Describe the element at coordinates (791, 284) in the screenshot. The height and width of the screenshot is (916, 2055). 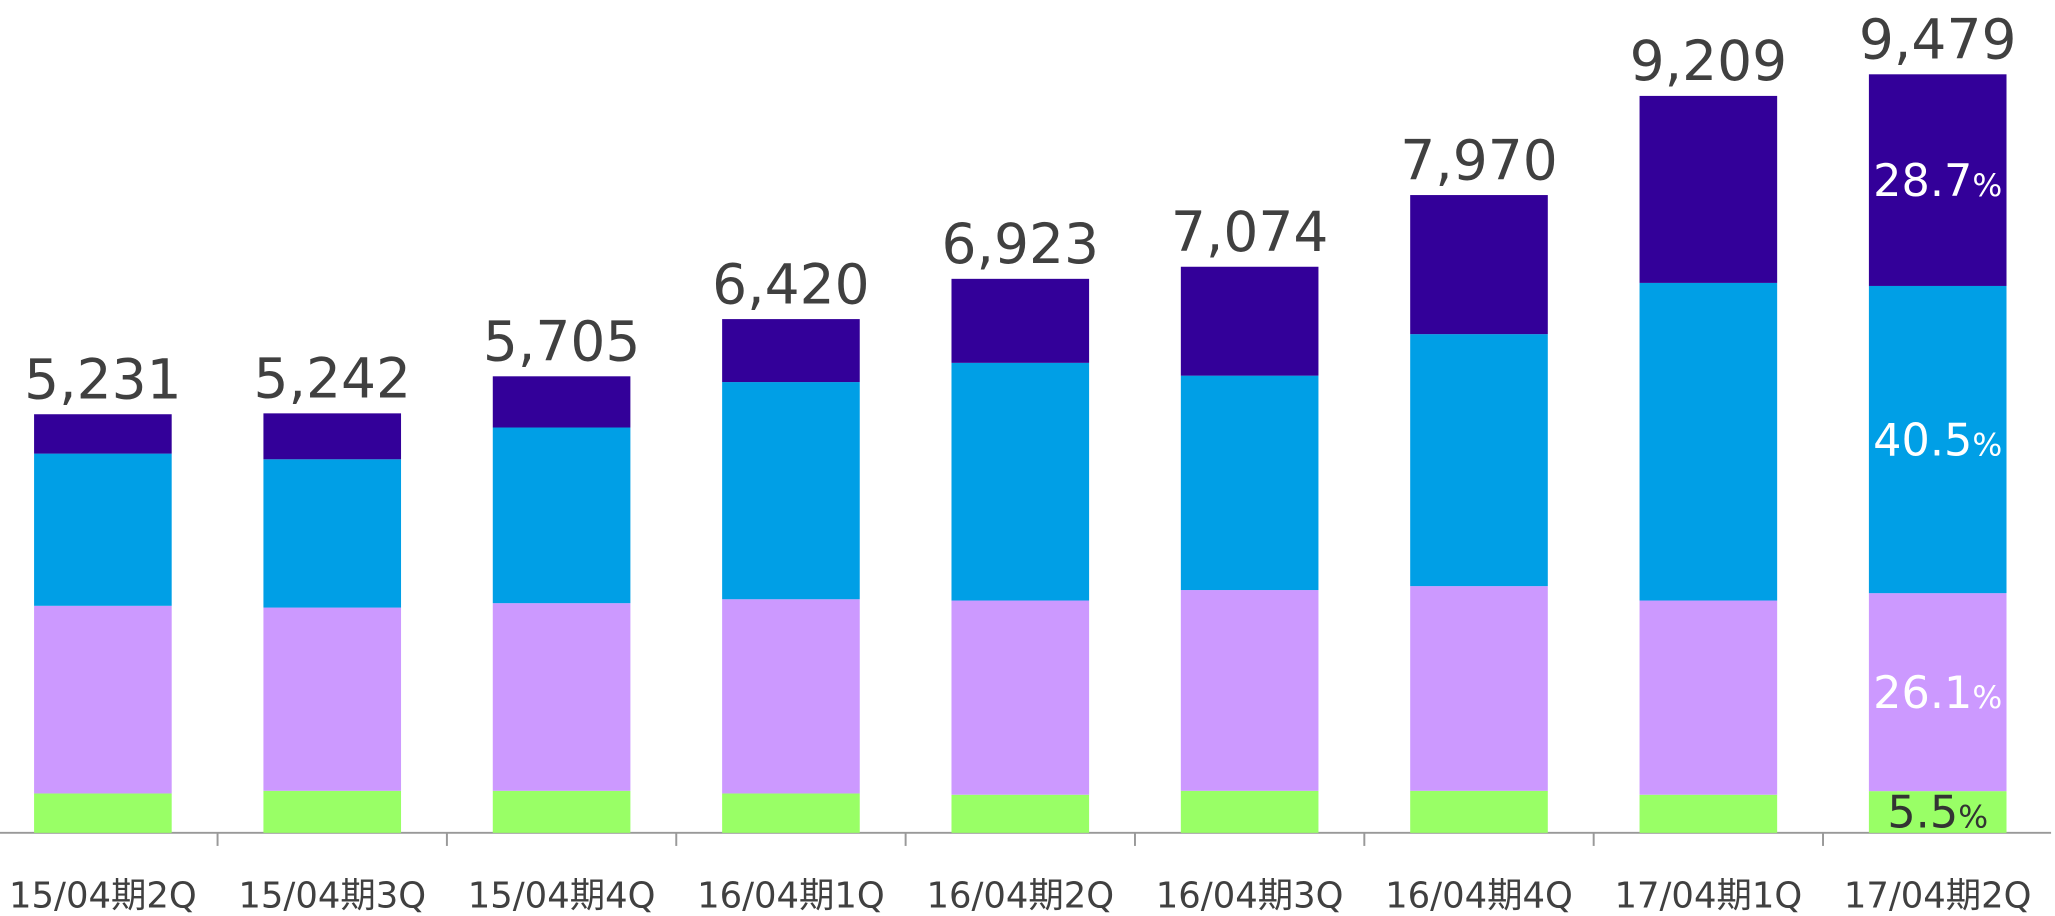
I see `total-label: 6,420` at that location.